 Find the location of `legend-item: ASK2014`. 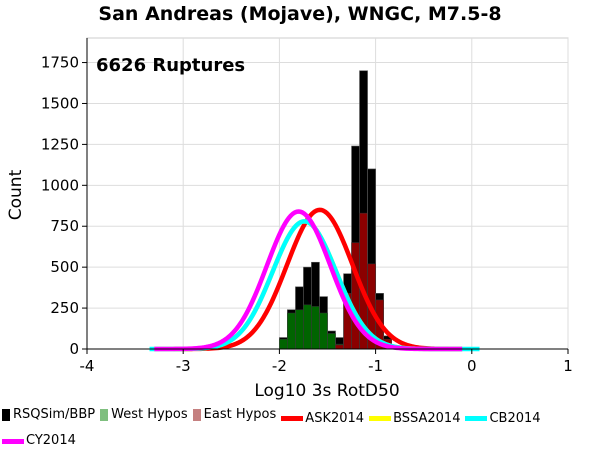

legend-item: ASK2014 is located at coordinates (322, 419).